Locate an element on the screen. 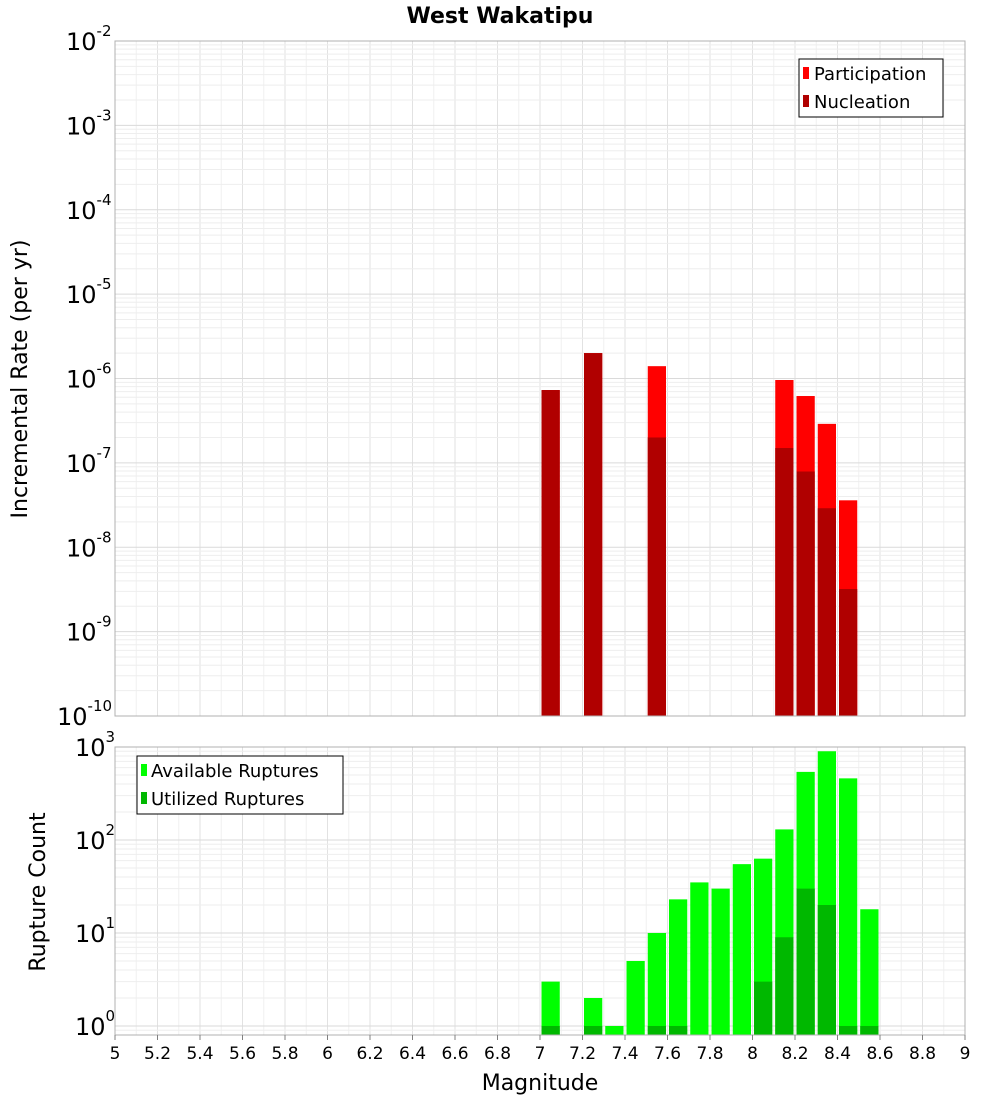 This screenshot has width=1000, height=1100. legend-bottom-box is located at coordinates (240, 785).